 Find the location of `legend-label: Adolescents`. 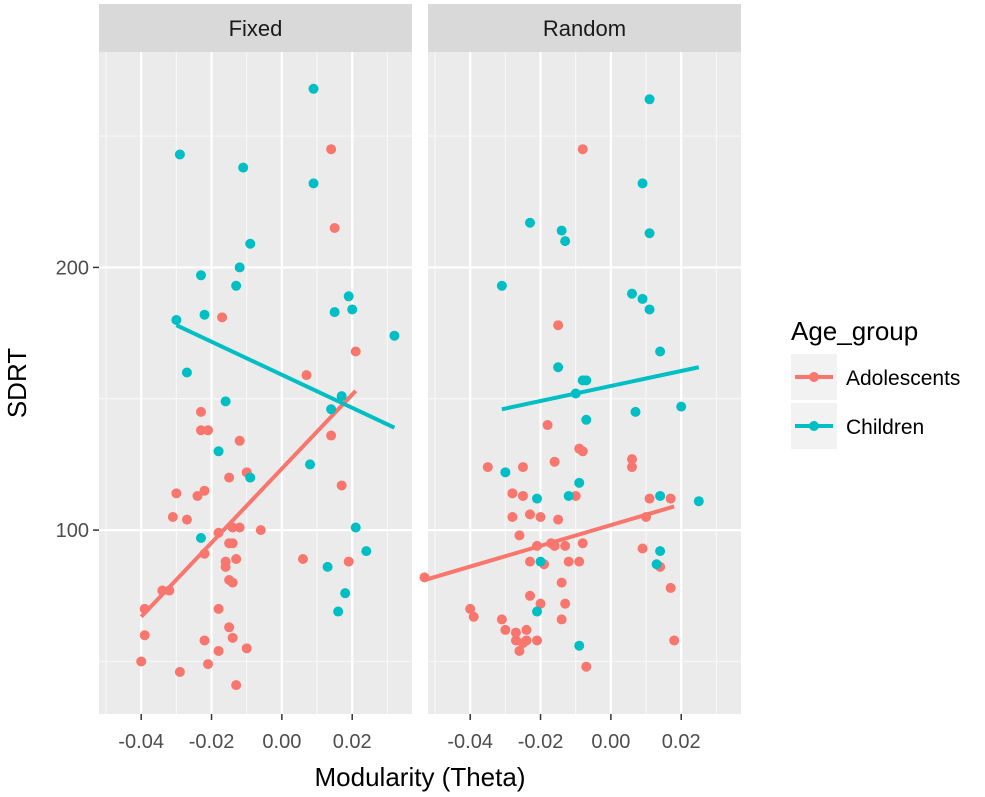

legend-label: Adolescents is located at coordinates (903, 378).